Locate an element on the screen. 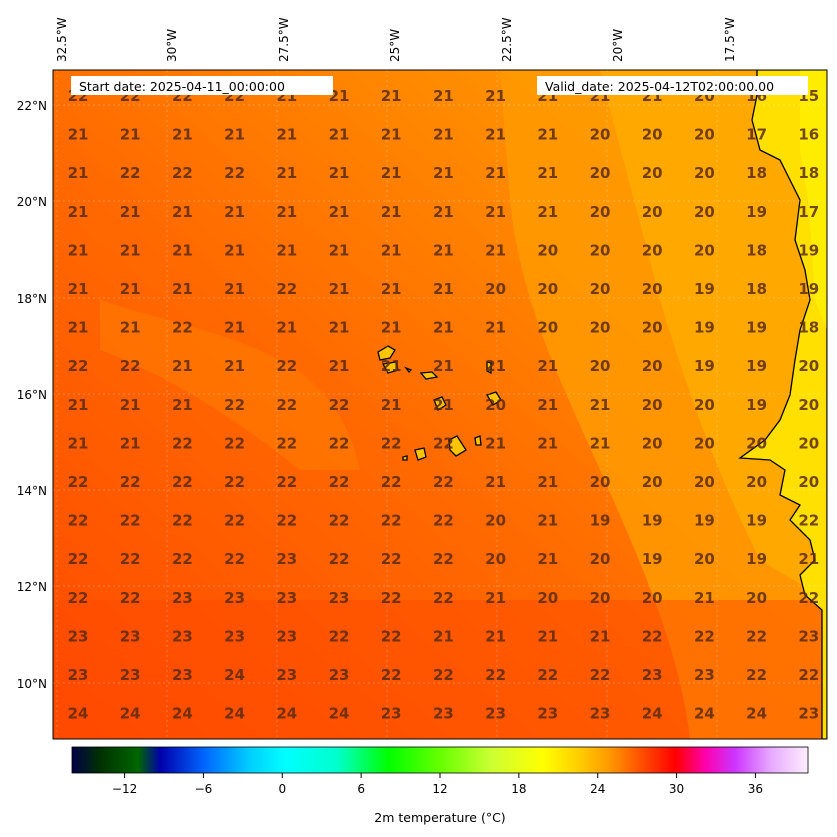 This screenshot has width=837, height=837. colorbar-ticks: −12 −6 0 6 12 18 24 30 36 is located at coordinates (437, 784).